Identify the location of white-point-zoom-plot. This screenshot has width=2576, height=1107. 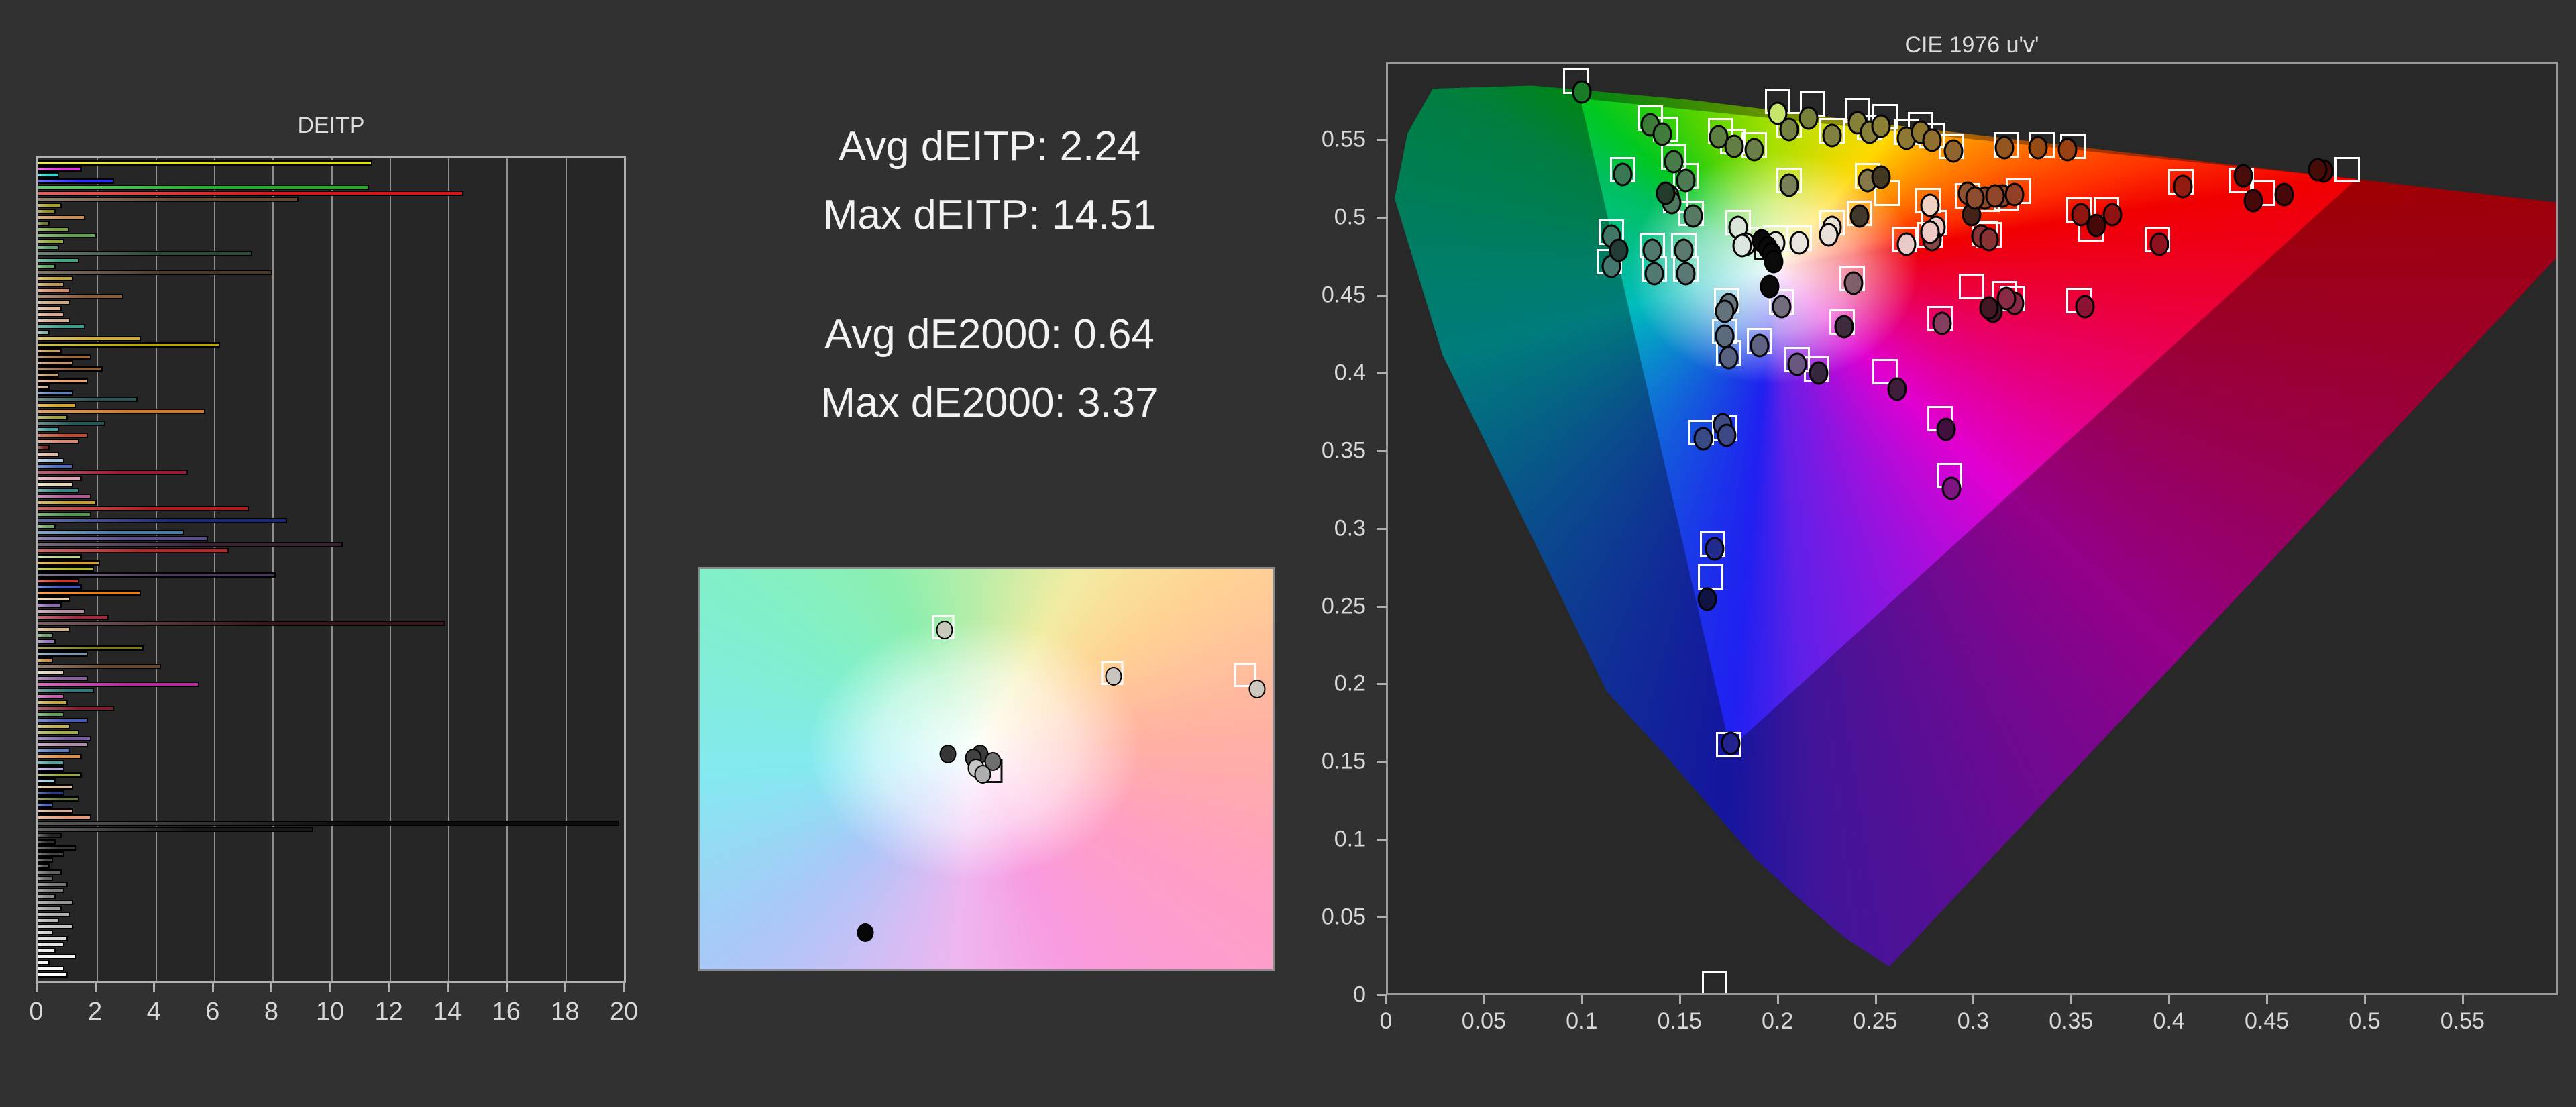
(986, 769).